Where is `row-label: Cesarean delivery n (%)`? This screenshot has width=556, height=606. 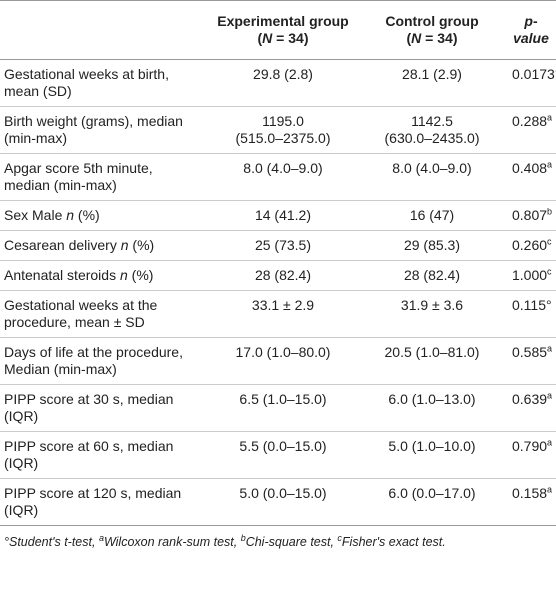
row-label: Cesarean delivery n (%) is located at coordinates (104, 246).